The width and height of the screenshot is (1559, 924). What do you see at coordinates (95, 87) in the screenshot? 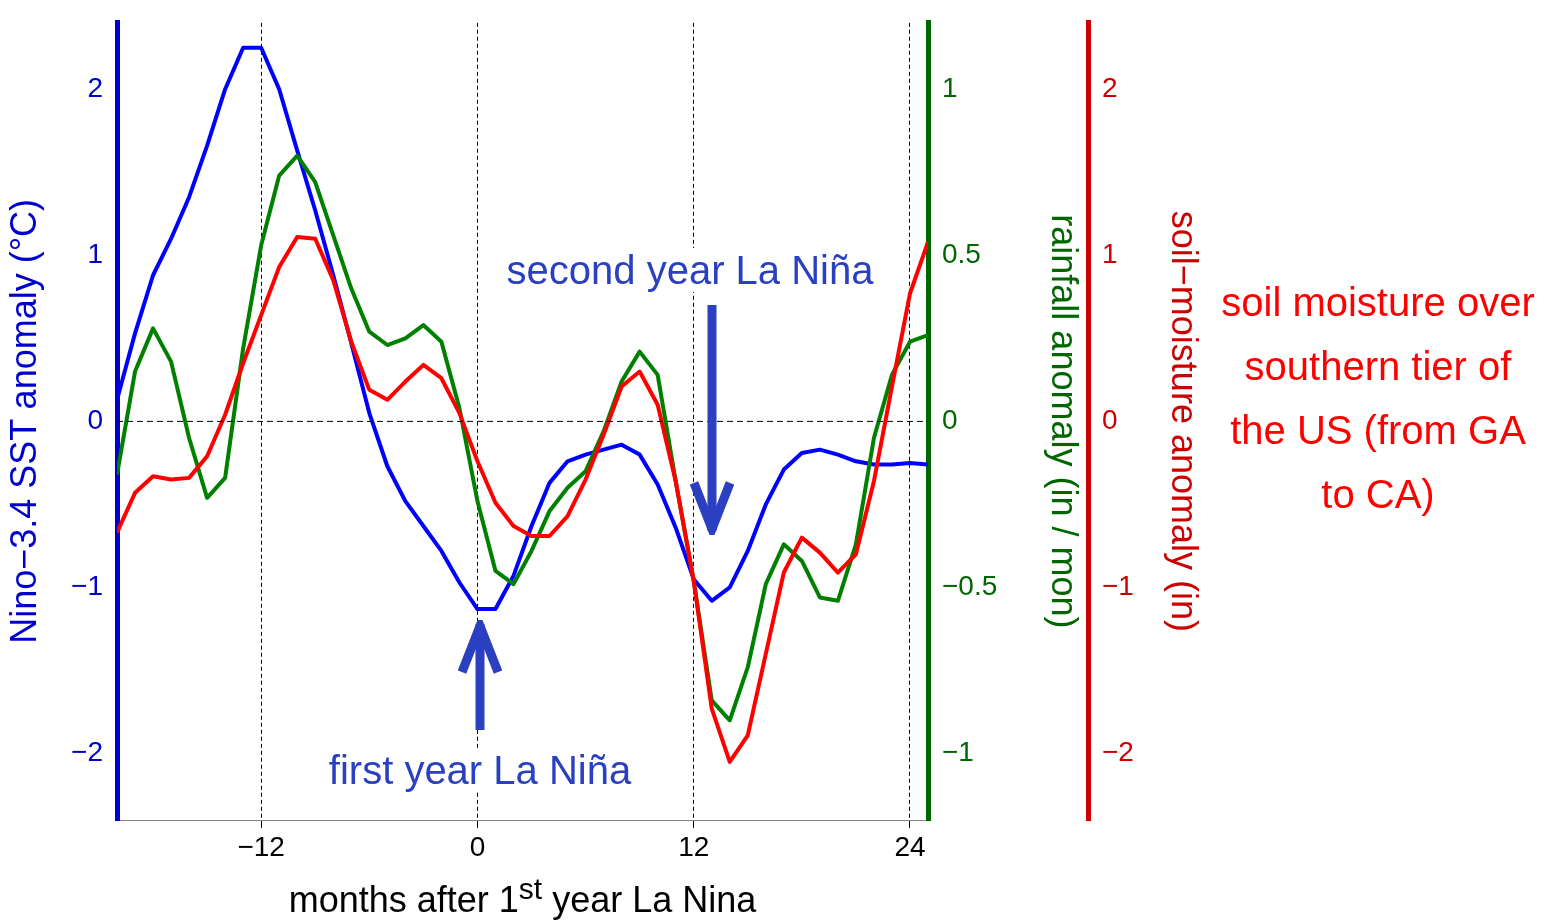
I see `y-tick-label: 2` at bounding box center [95, 87].